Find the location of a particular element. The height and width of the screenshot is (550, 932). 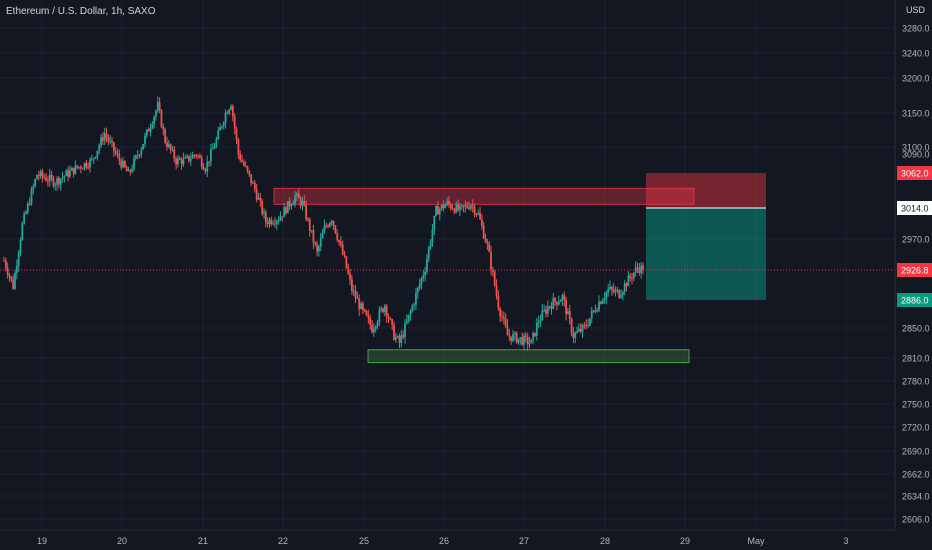

support-zone is located at coordinates (528, 356).